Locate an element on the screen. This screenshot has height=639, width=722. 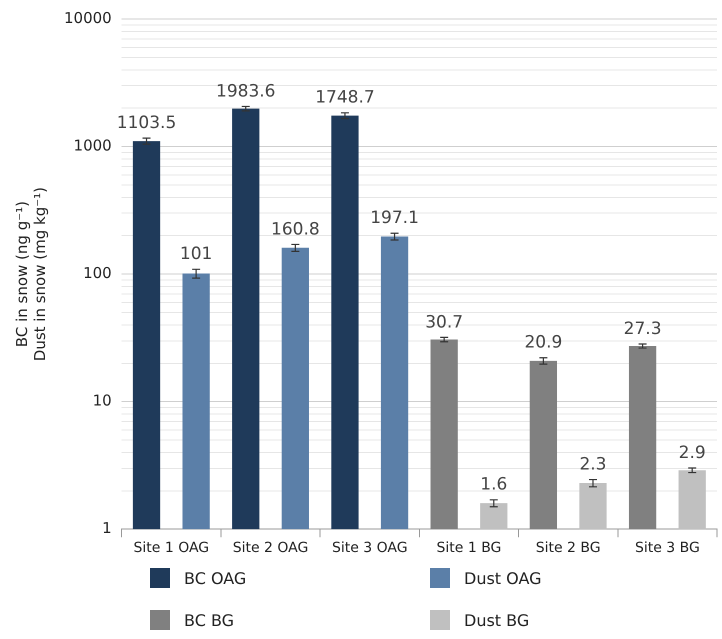
data-label: 160.8 is located at coordinates (295, 229).